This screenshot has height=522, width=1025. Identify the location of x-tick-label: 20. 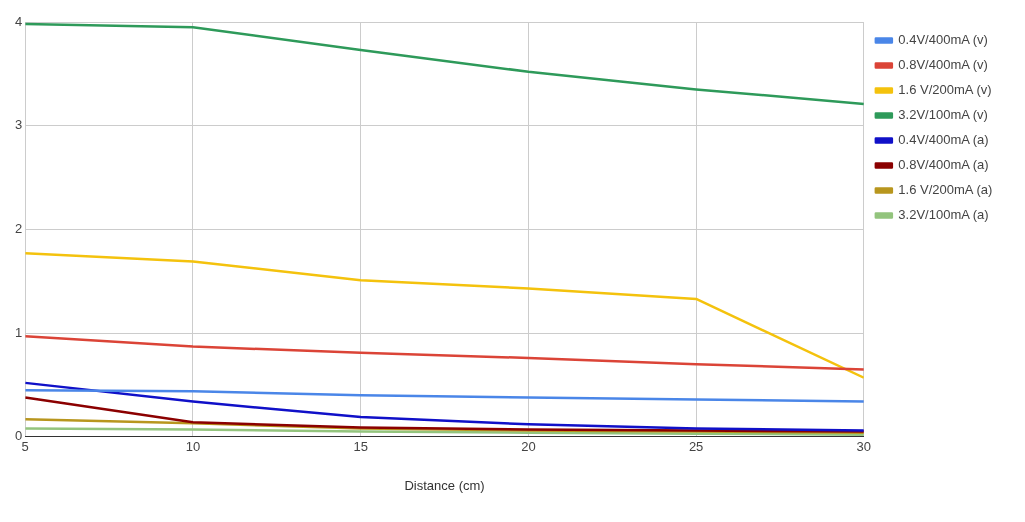
(528, 447).